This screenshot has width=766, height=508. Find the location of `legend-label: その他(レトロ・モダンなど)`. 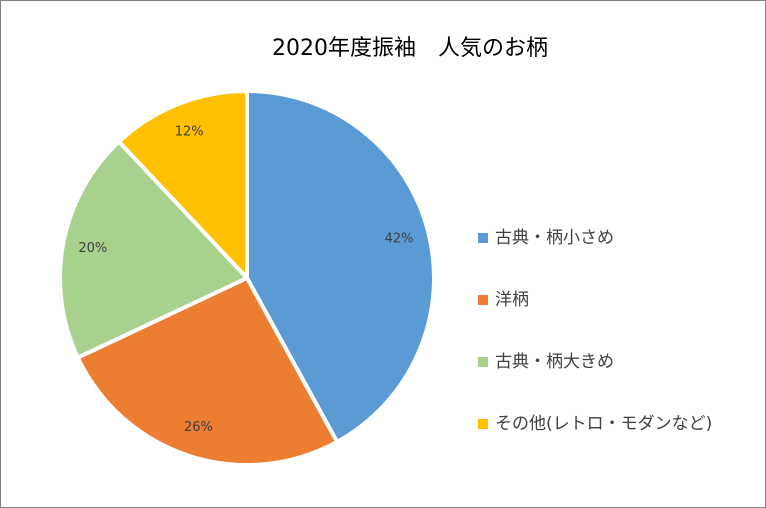

legend-label: その他(レトロ・モダンなど) is located at coordinates (603, 424).